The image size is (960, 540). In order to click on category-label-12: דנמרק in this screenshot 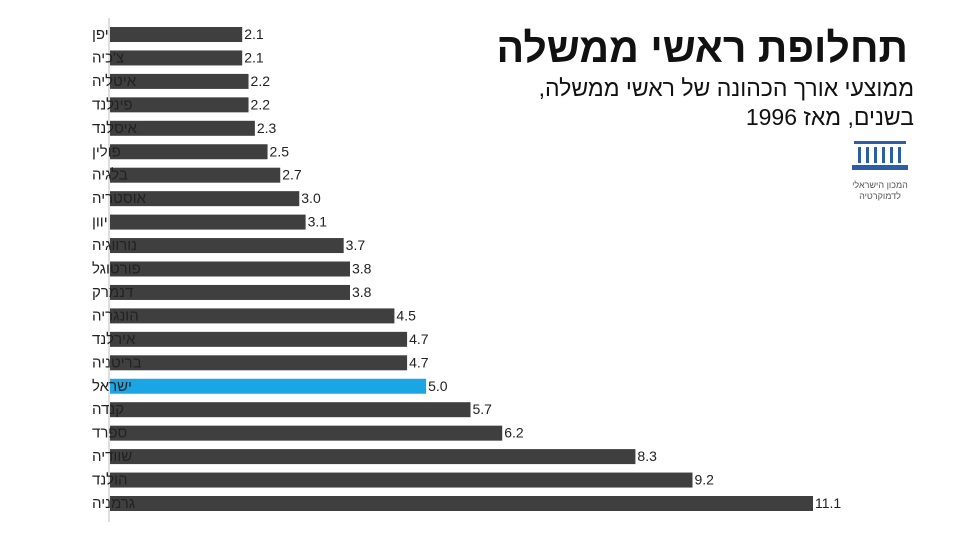, I will do `click(112, 292)`.